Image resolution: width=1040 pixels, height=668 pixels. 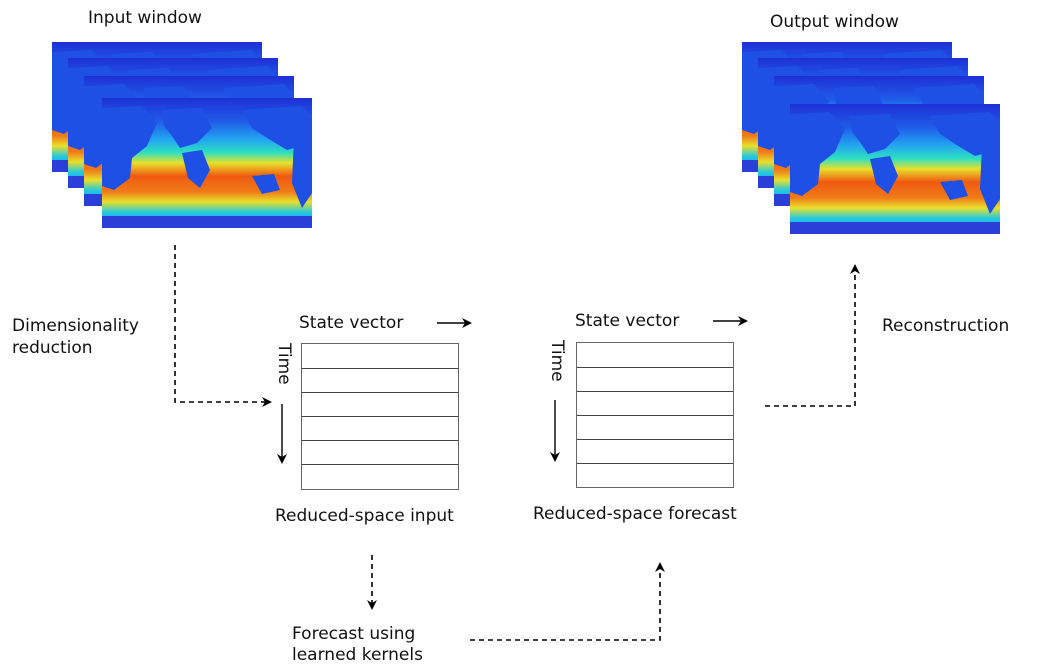 I want to click on state-vector-label-right: State vector, so click(x=627, y=321).